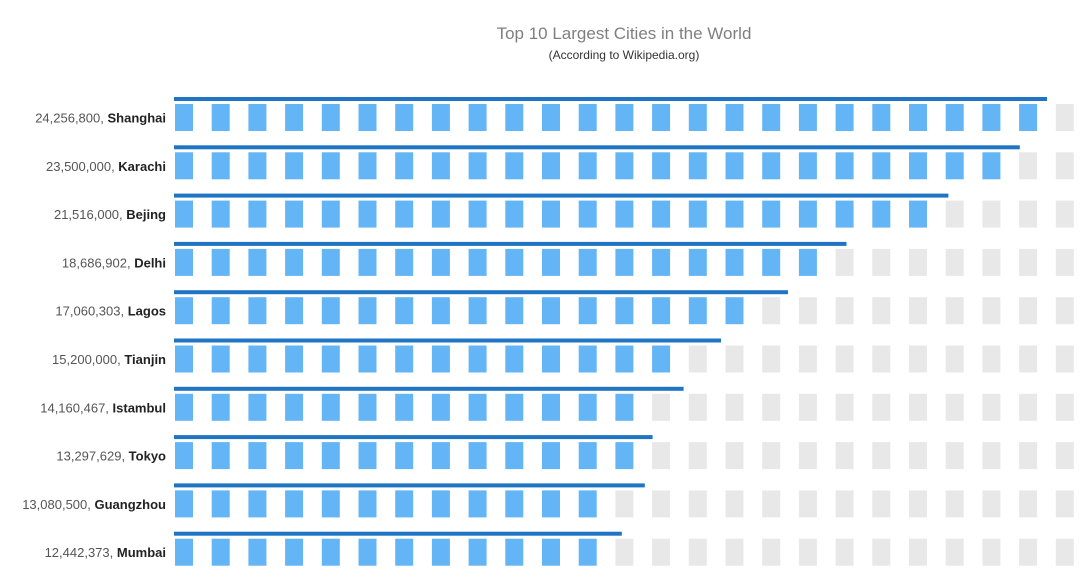 Image resolution: width=1083 pixels, height=579 pixels. Describe the element at coordinates (150, 262) in the screenshot. I see `category-city-label: Delhi` at that location.